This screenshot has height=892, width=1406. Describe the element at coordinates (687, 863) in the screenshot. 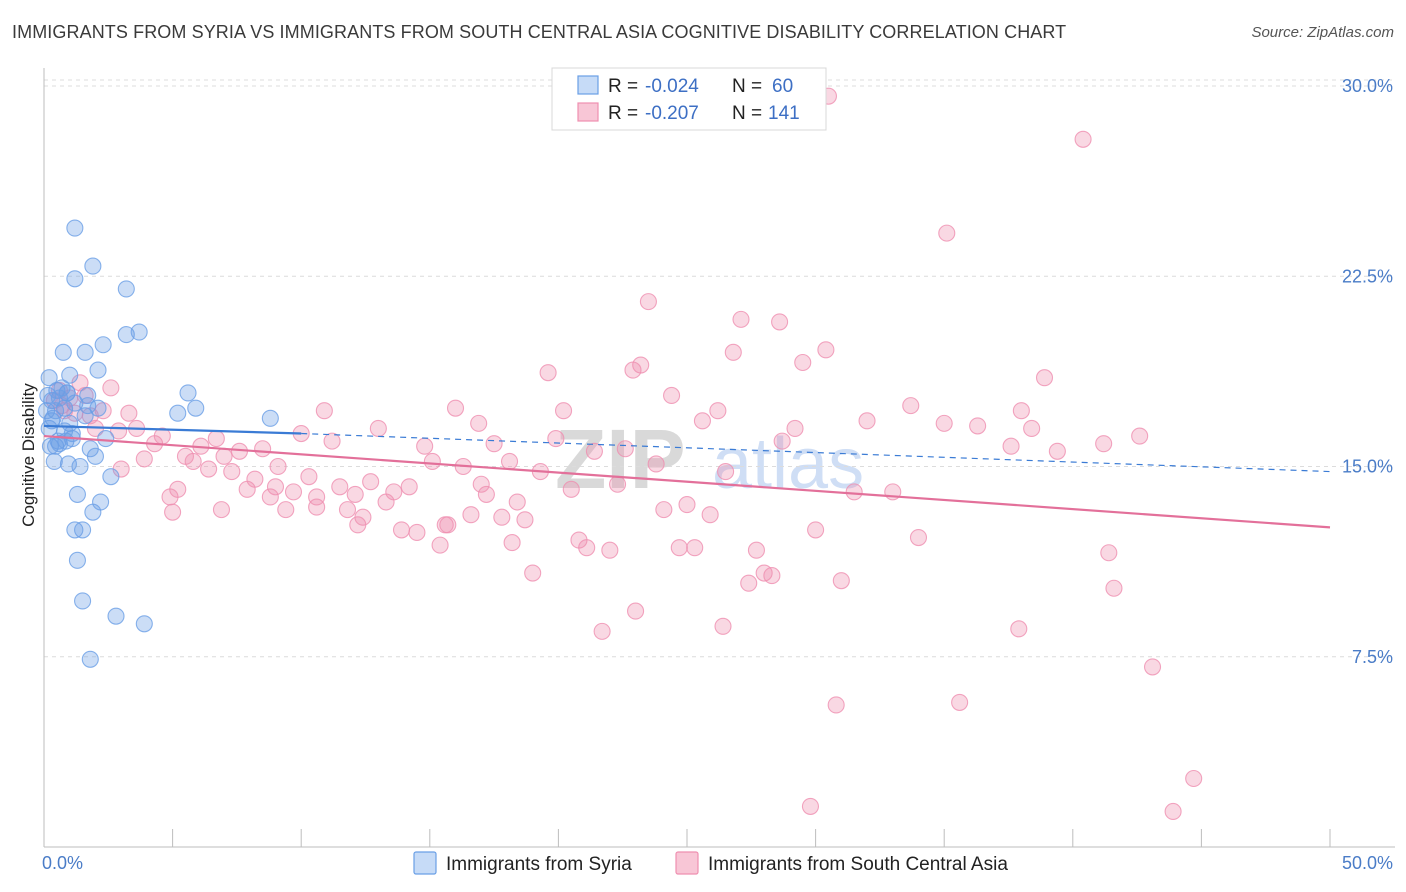

I see `legend-swatch-sca` at that location.